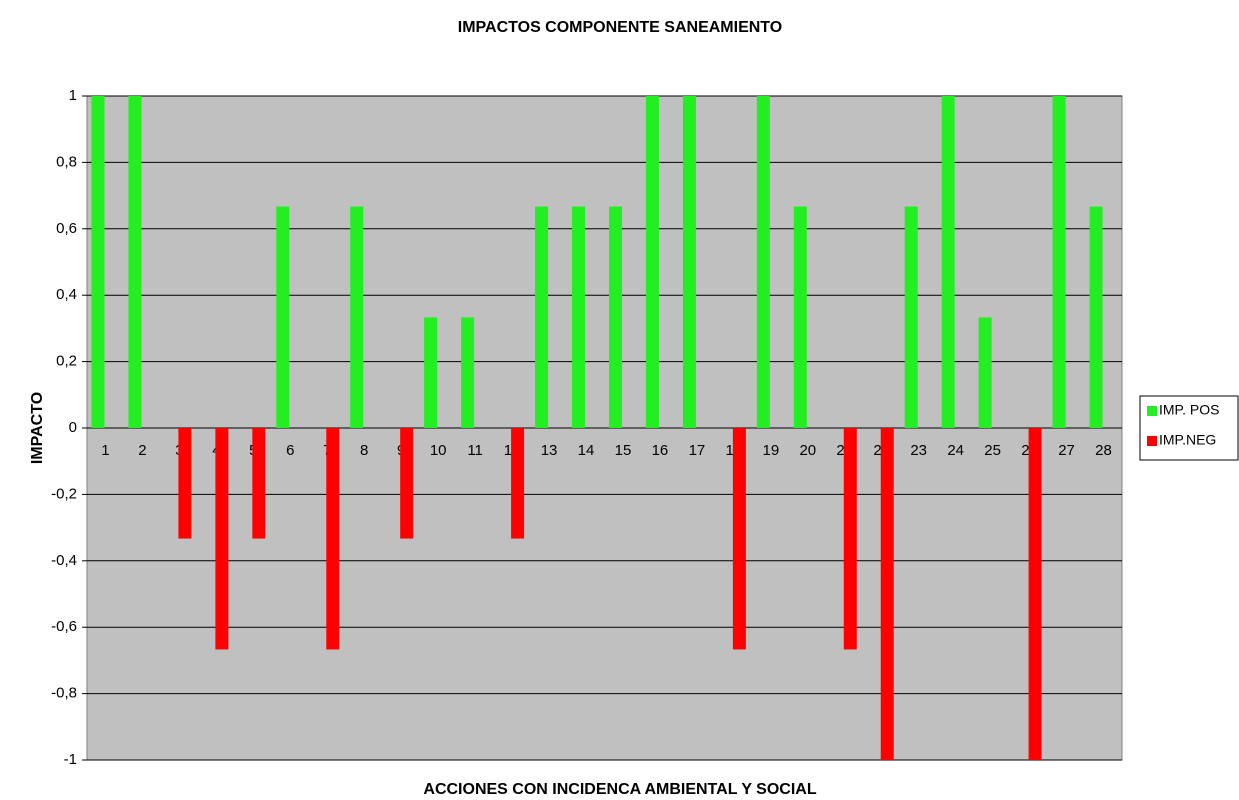  I want to click on y-tick-label: 0,8, so click(66, 161).